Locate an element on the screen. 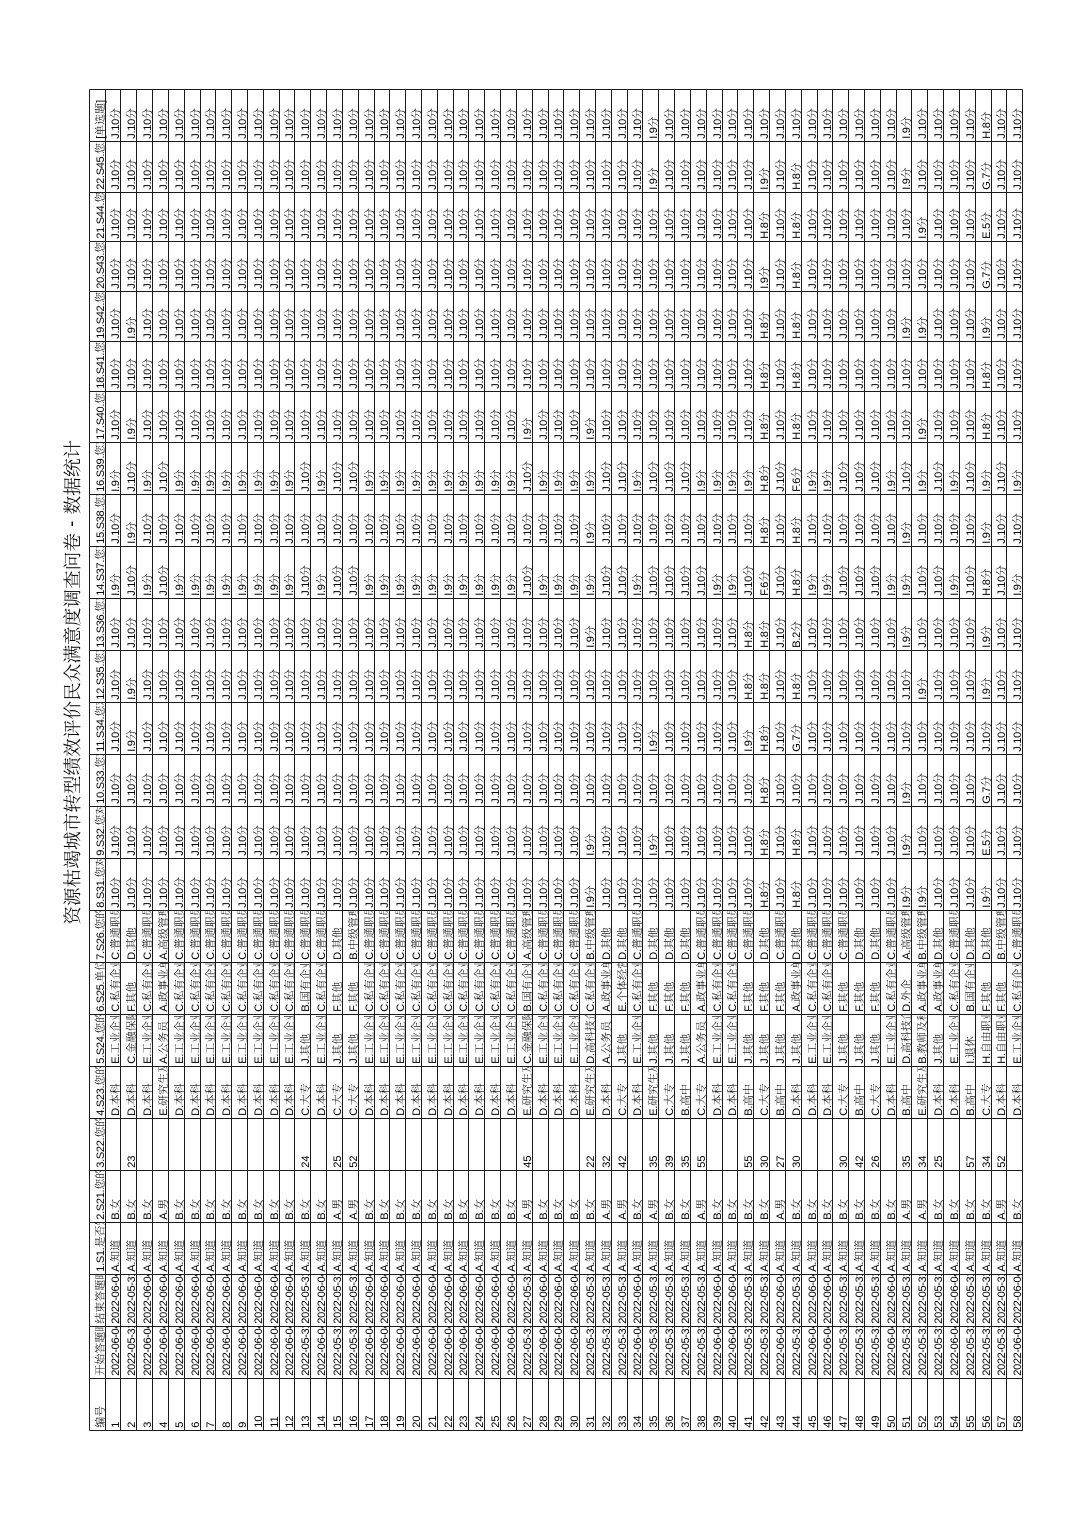 The height and width of the screenshot is (1520, 1074). svg-text: 15 is located at coordinates (338, 1421).